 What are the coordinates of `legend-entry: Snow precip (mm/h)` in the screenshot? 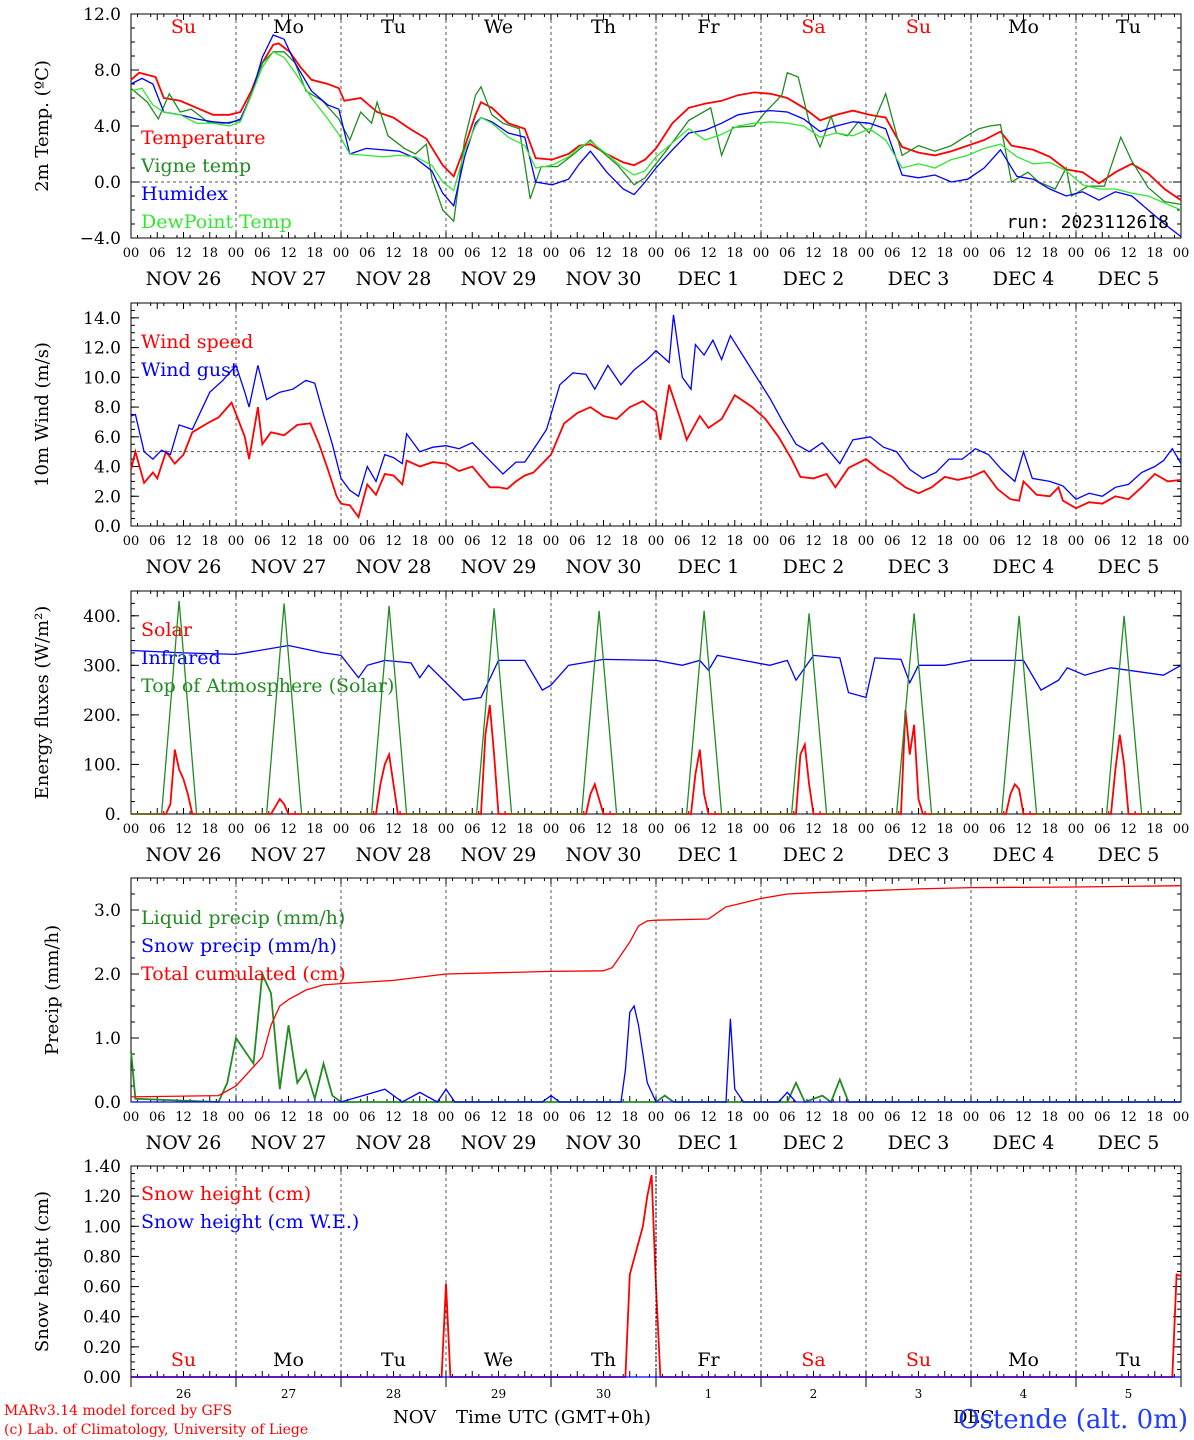 It's located at (239, 946).